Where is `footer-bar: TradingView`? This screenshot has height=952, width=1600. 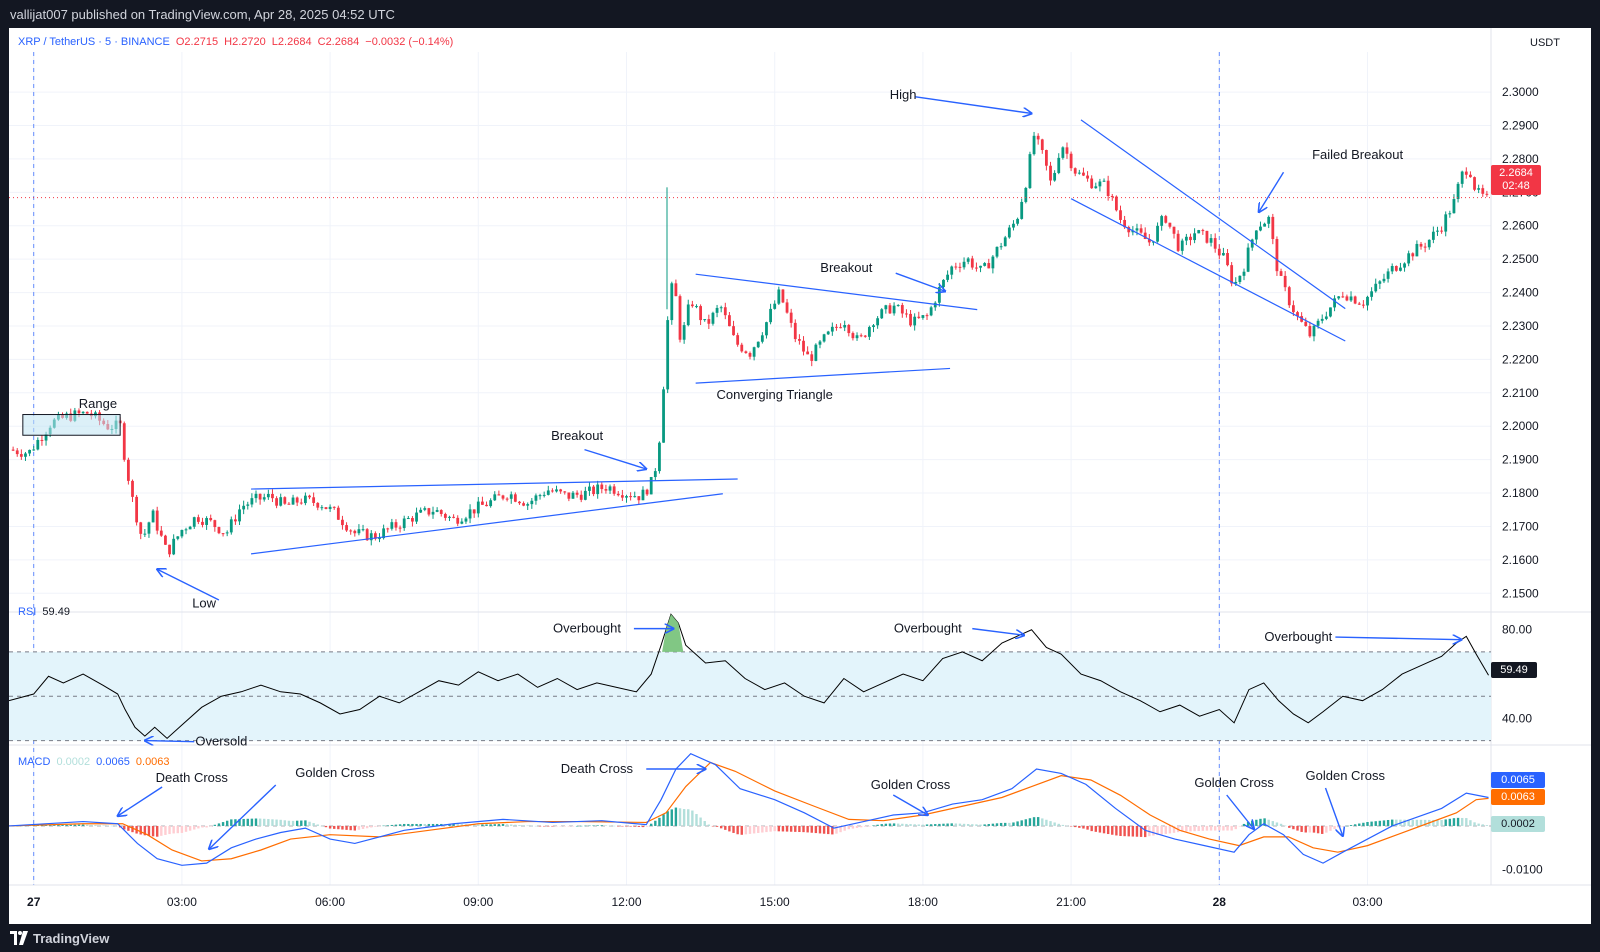
footer-bar: TradingView is located at coordinates (800, 938).